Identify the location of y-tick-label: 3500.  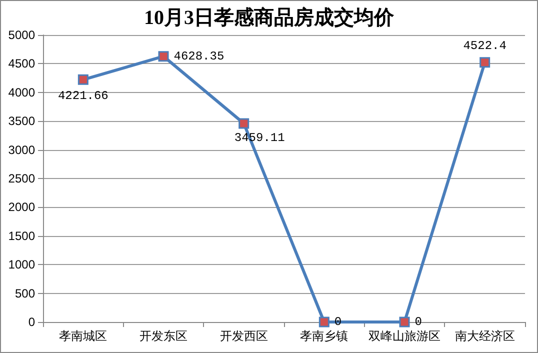
(22, 121).